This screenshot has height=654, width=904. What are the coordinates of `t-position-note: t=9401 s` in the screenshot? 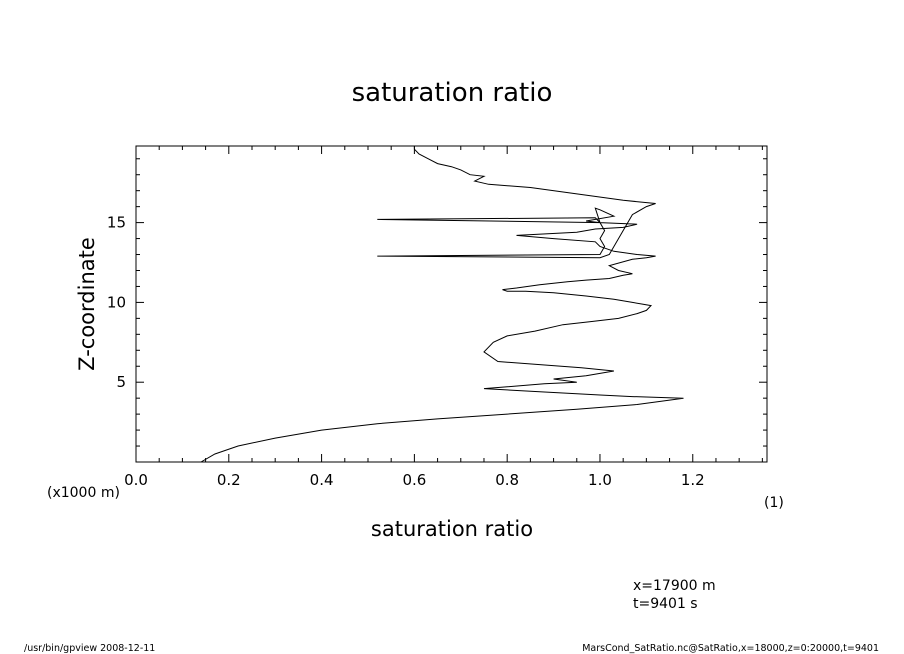 It's located at (665, 604).